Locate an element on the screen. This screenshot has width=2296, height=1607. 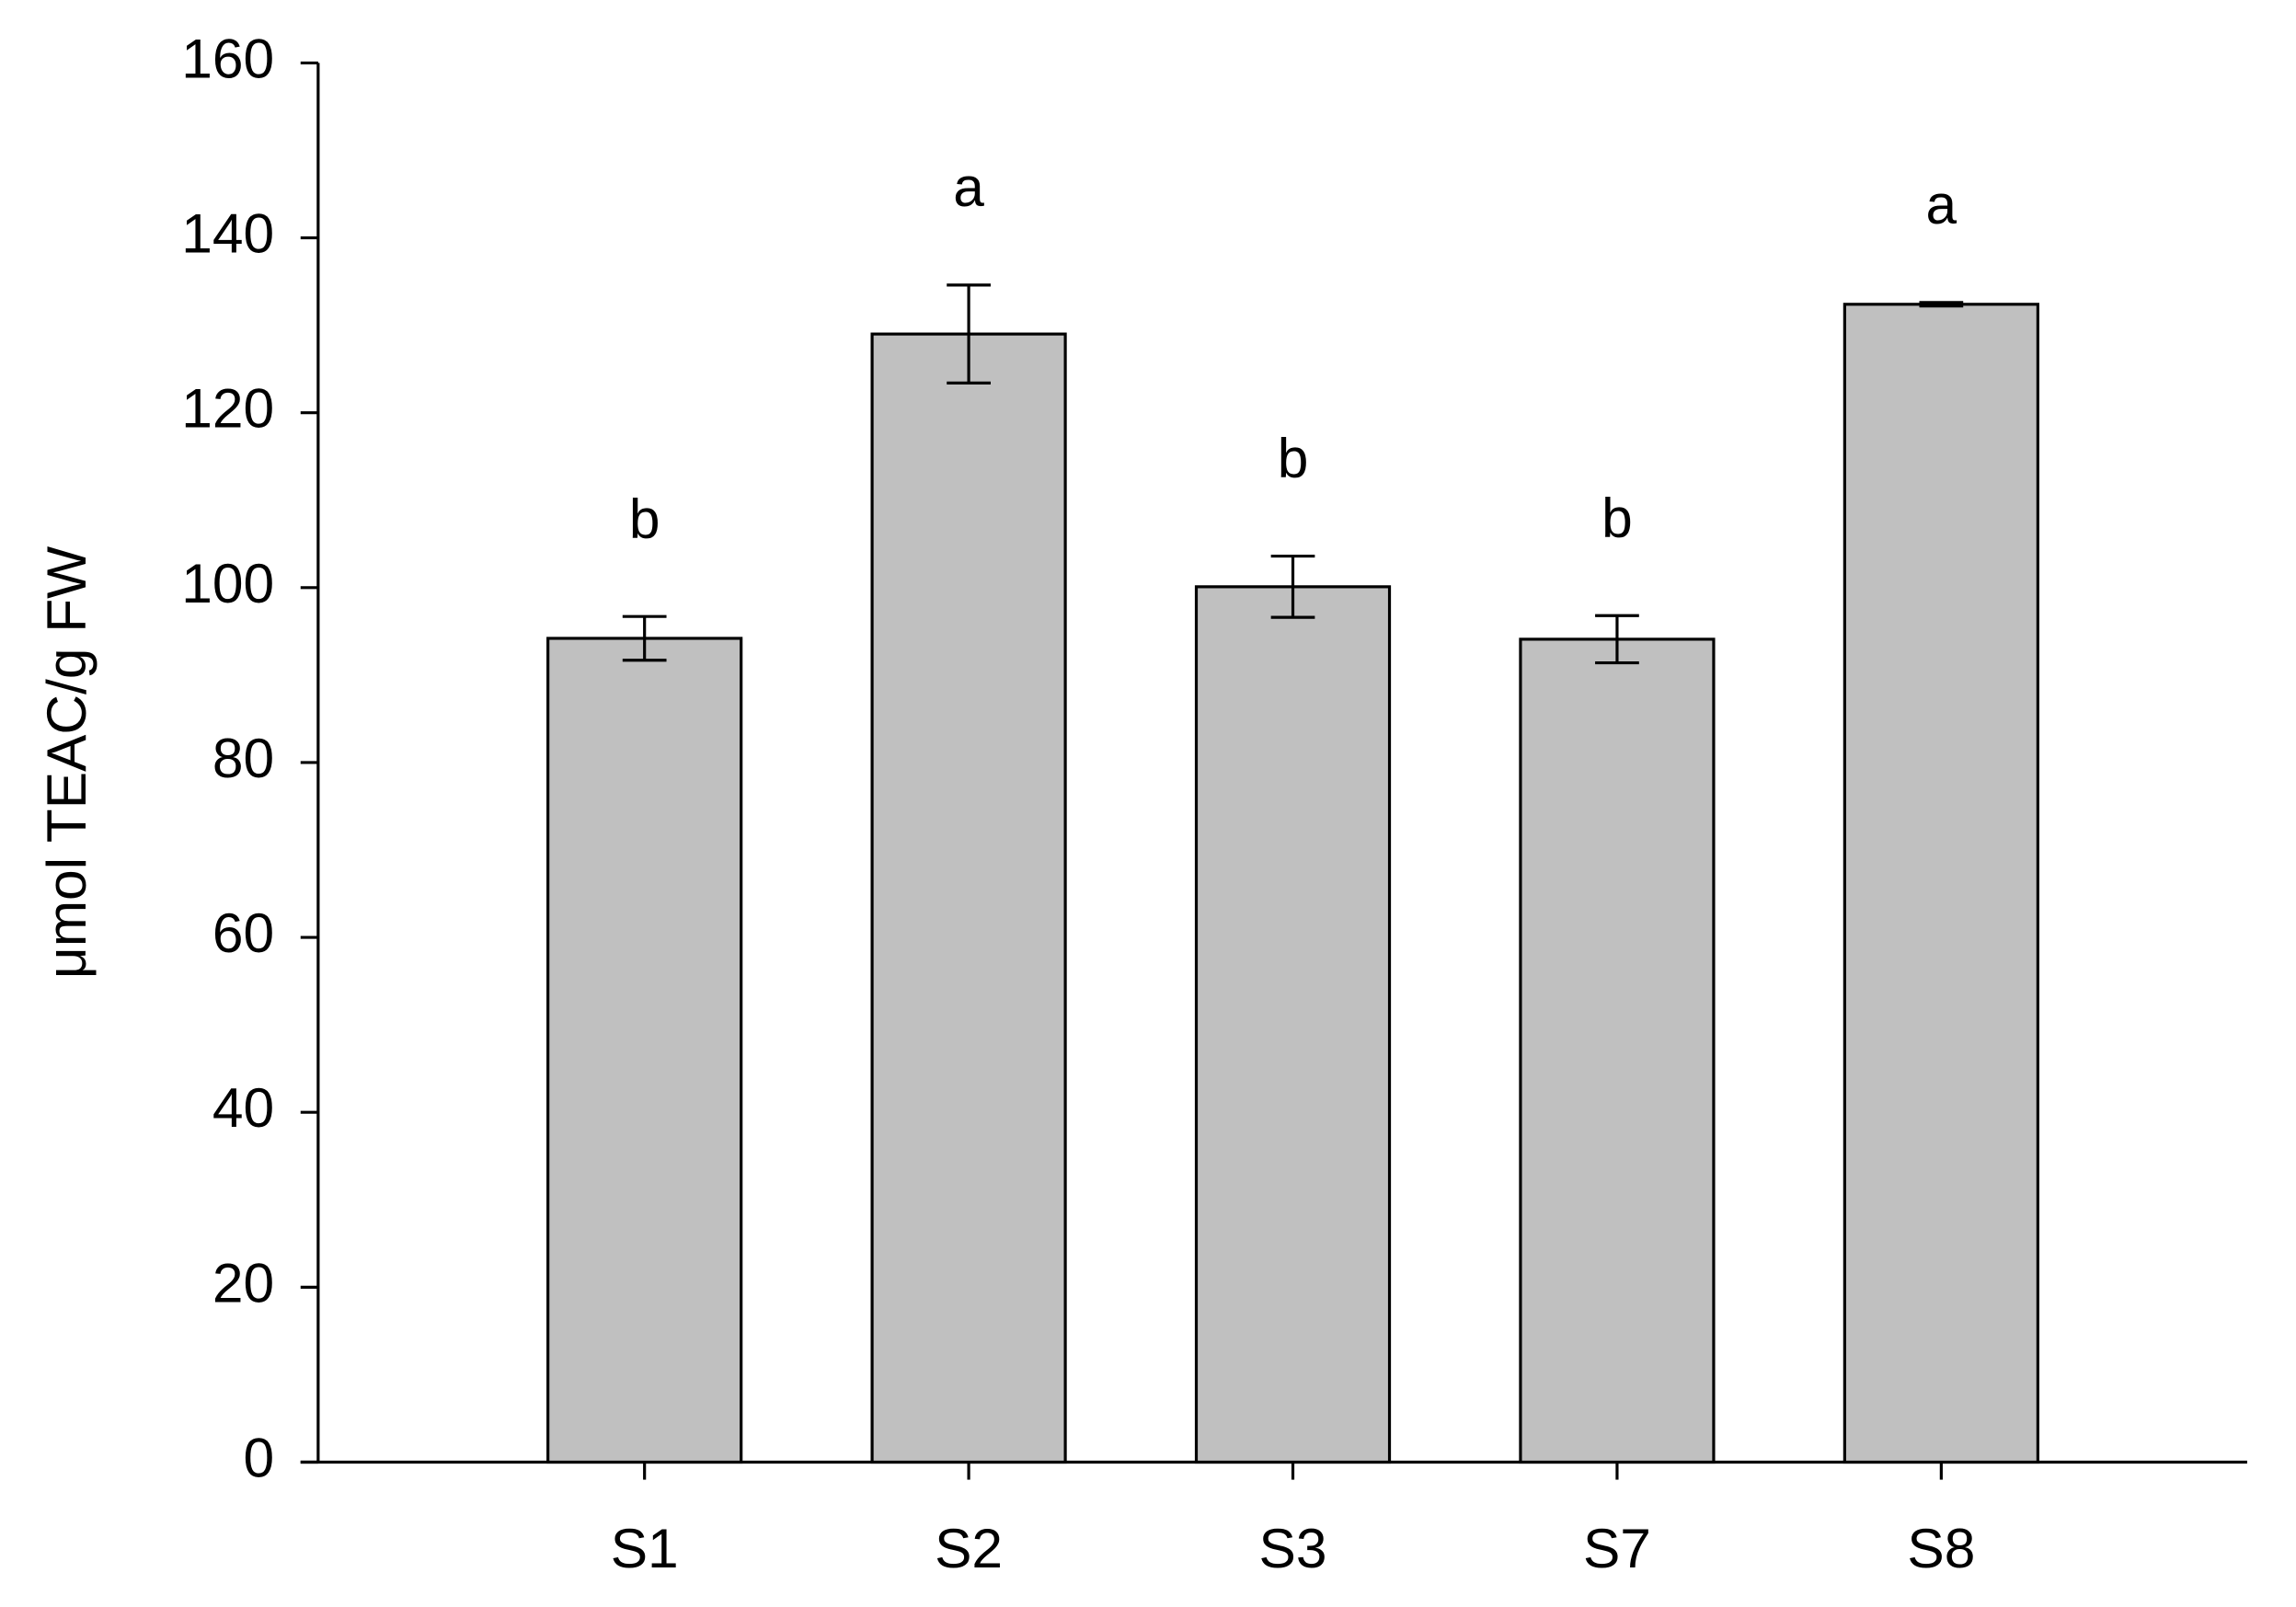
x-tick-label: S3 is located at coordinates (1293, 1548).